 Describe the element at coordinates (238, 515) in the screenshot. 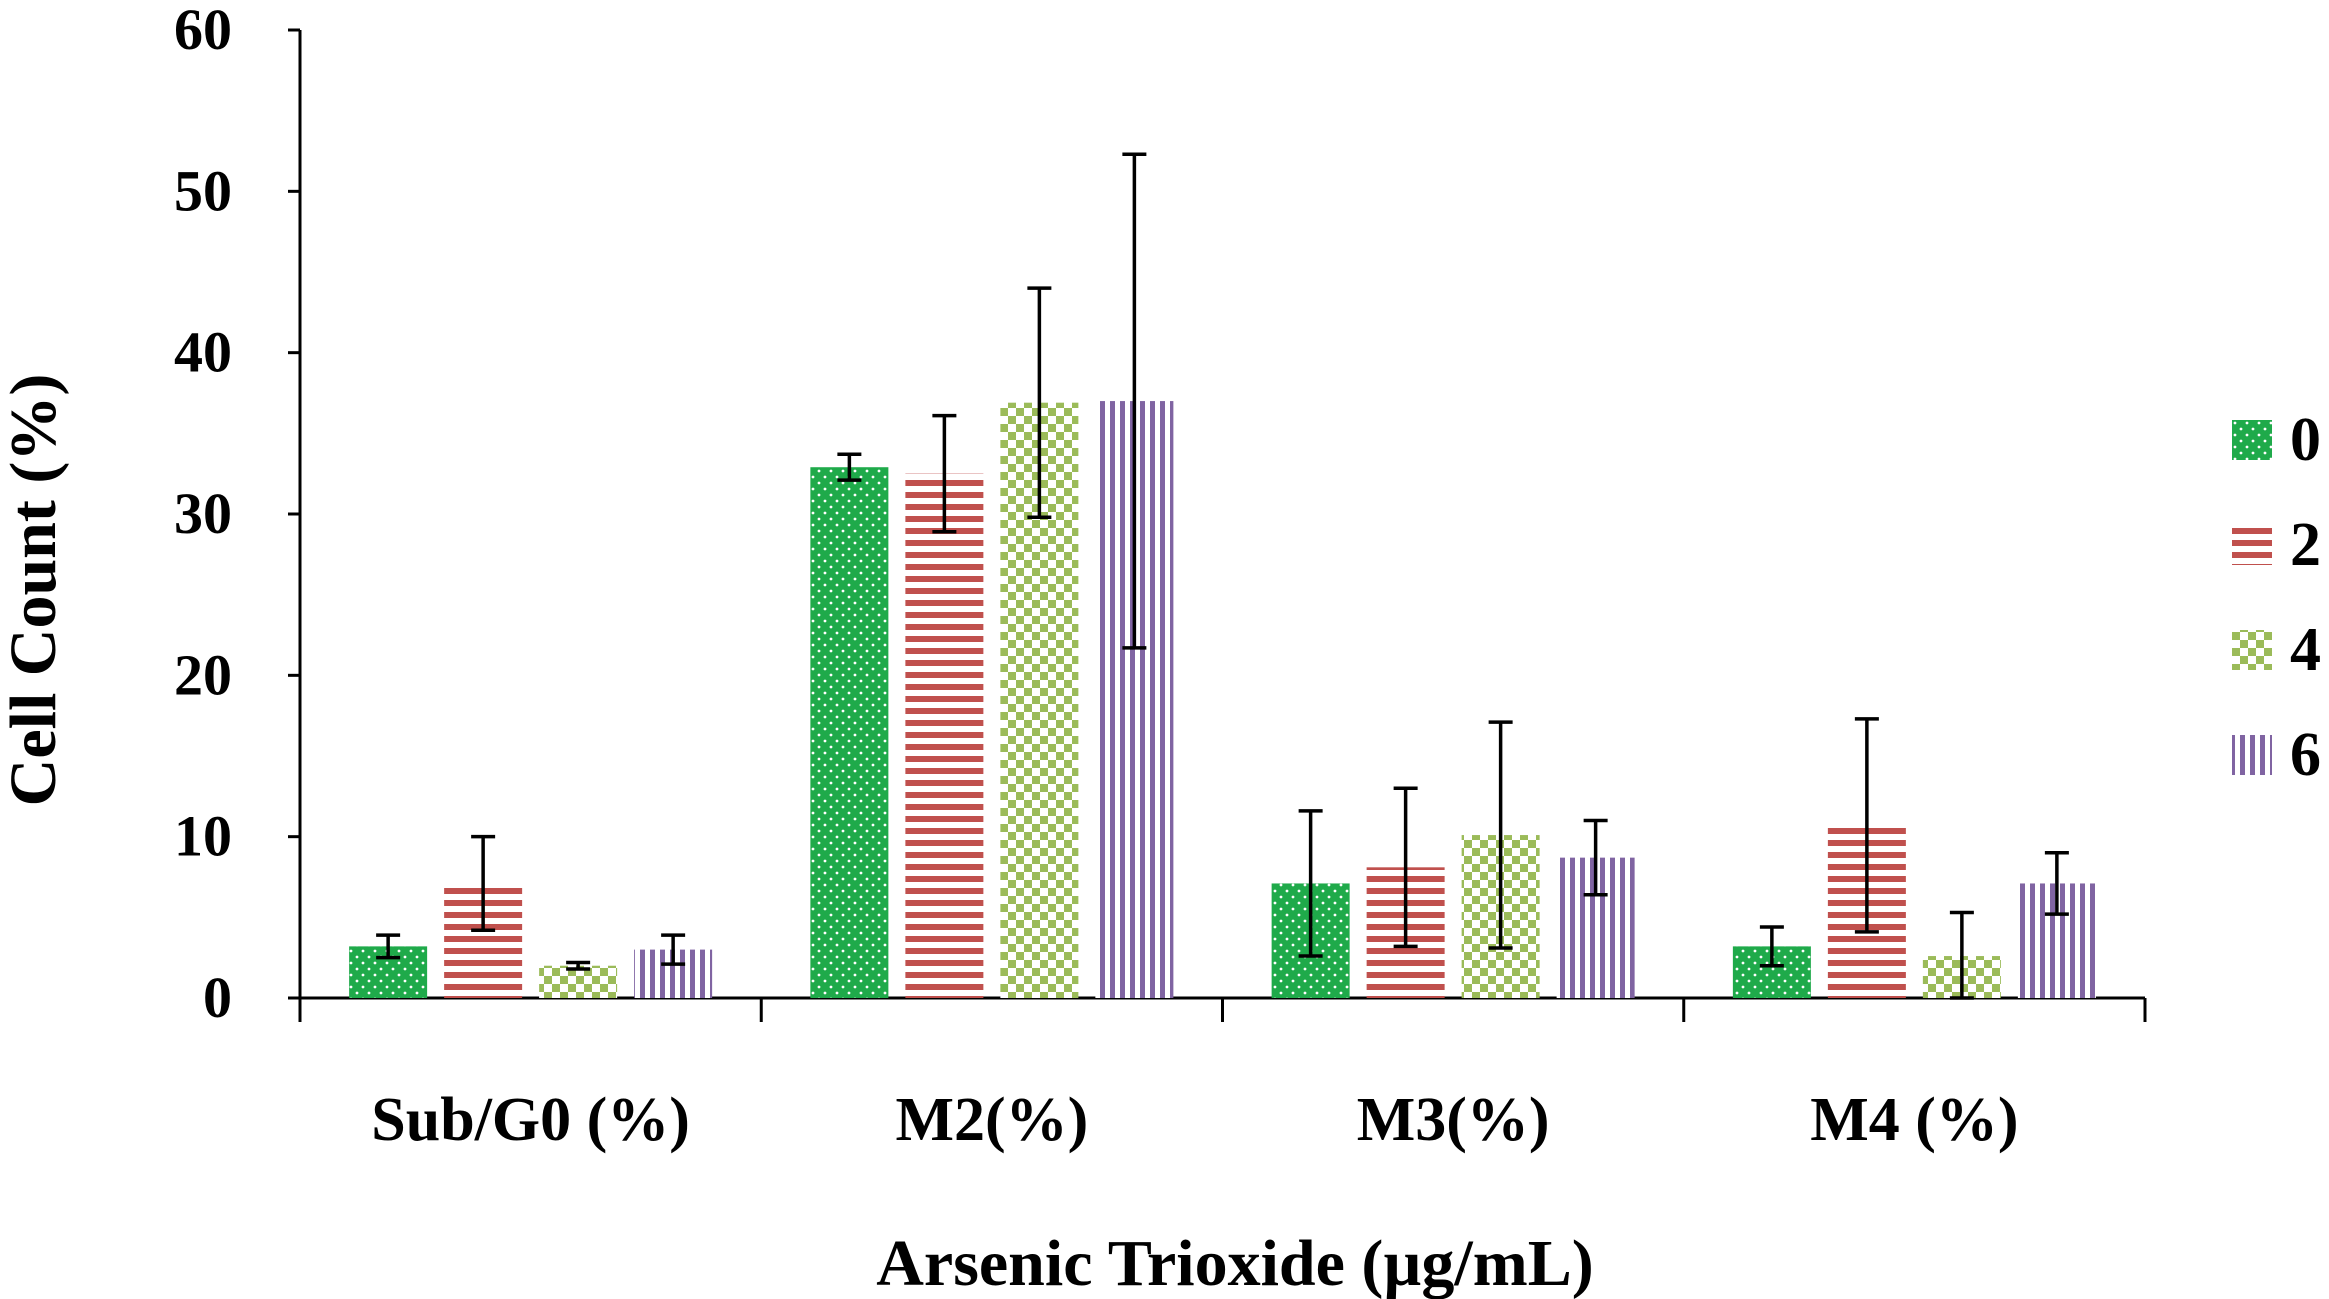

I see `y-axis: 0 10 20 30 40 50 60` at that location.